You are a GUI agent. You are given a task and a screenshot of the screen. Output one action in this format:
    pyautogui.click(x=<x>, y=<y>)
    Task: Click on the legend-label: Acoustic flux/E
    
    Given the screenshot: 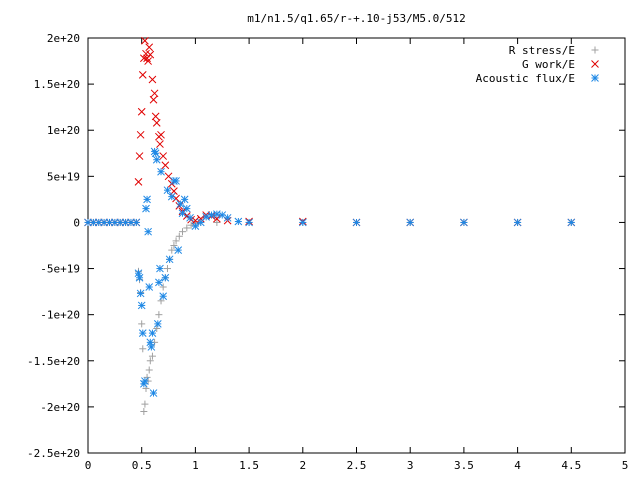 What is the action you would take?
    pyautogui.click(x=525, y=78)
    